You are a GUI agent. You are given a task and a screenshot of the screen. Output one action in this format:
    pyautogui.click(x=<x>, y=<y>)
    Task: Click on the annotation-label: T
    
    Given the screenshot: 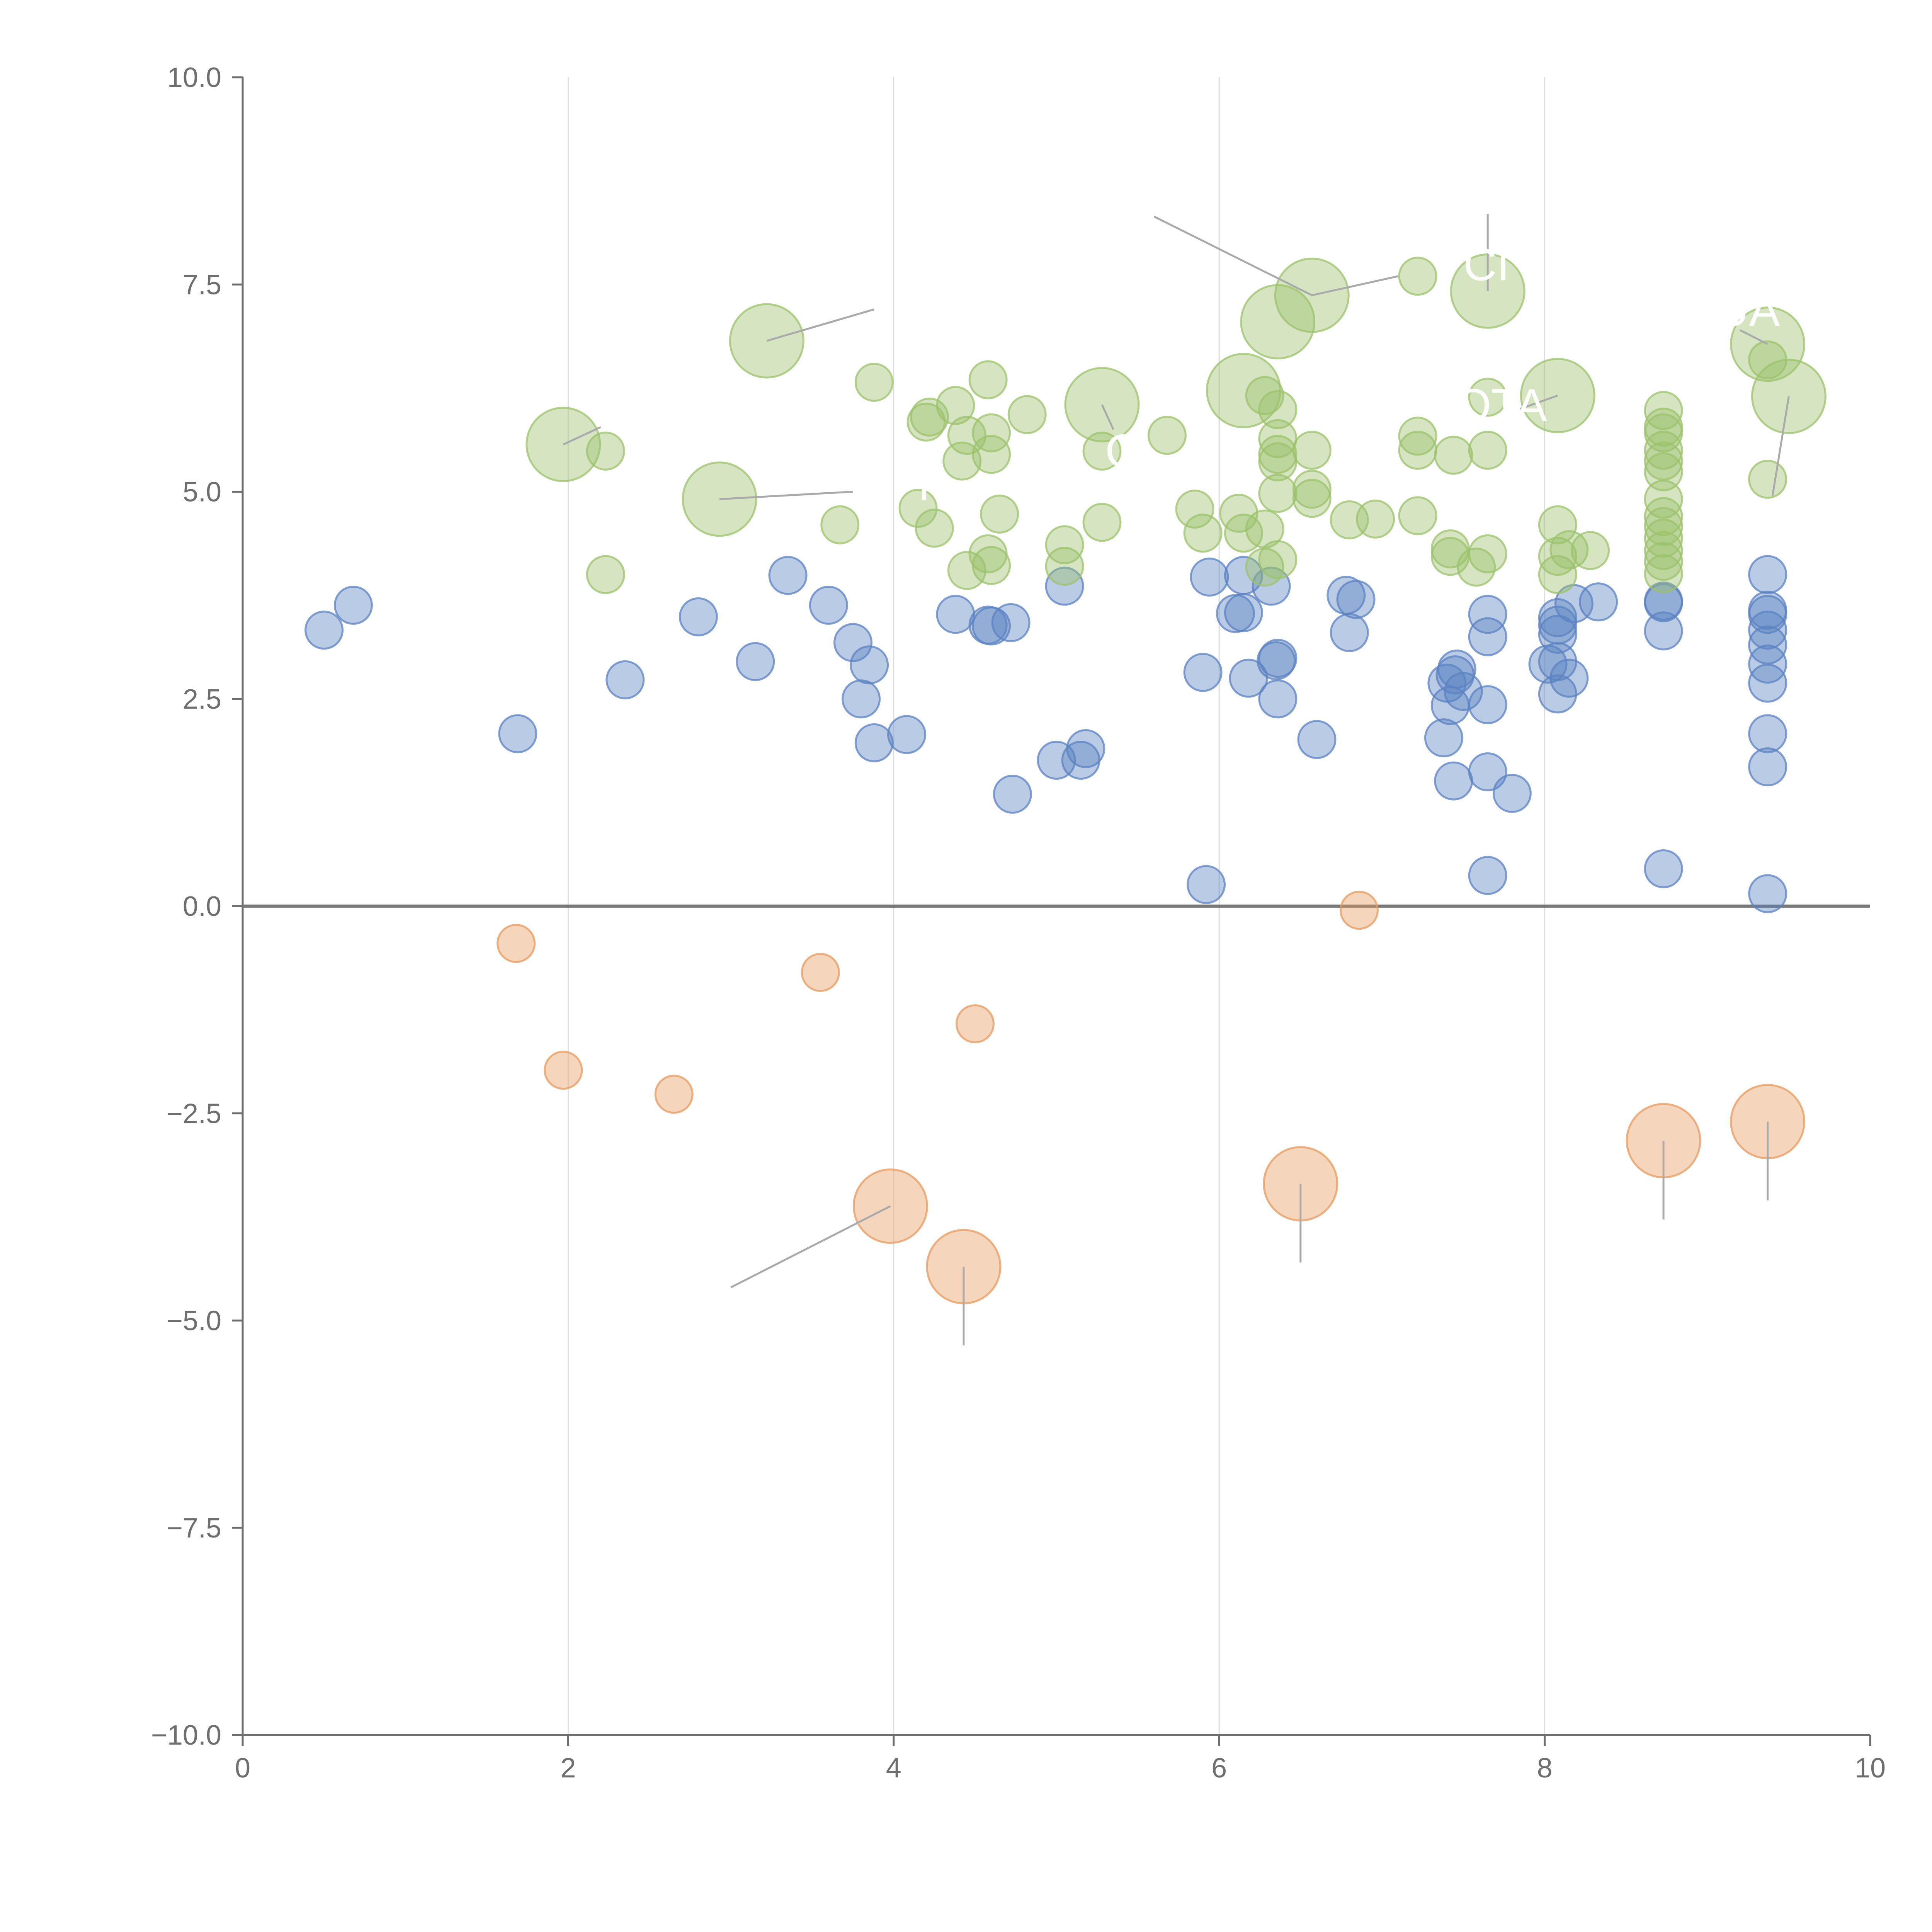 What is the action you would take?
    pyautogui.click(x=924, y=484)
    